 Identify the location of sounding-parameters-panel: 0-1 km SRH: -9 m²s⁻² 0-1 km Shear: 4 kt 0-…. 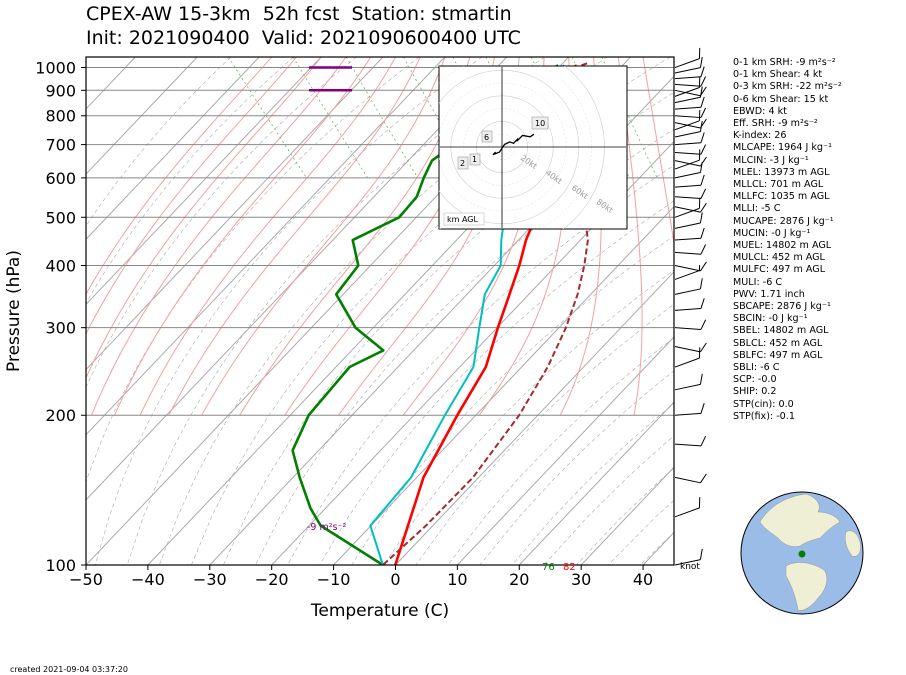
(787, 240).